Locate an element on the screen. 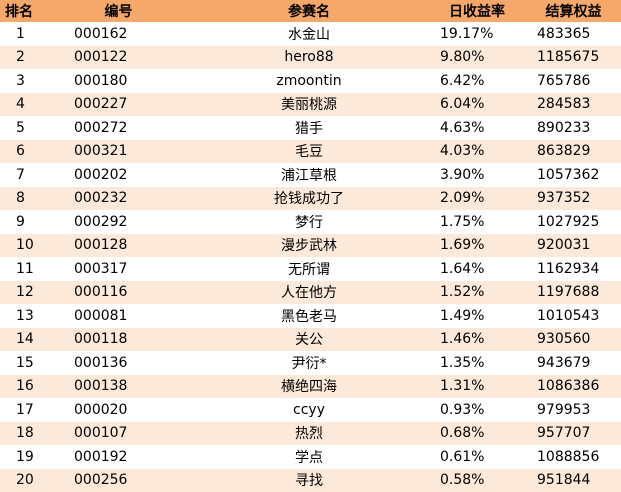  table-row: 6 000321 毛豆 4.03% 863829 is located at coordinates (310, 151).